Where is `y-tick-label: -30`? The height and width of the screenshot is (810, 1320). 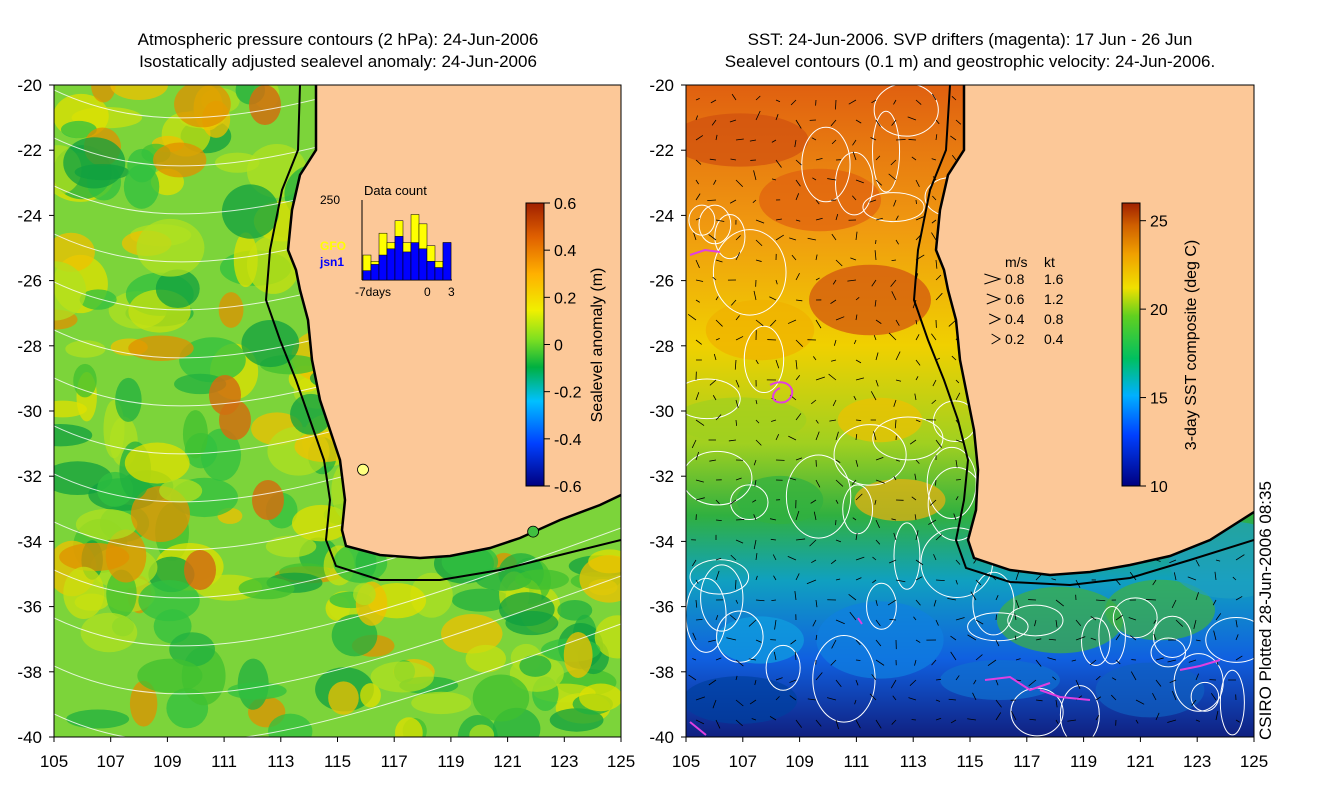
y-tick-label: -30 is located at coordinates (661, 411).